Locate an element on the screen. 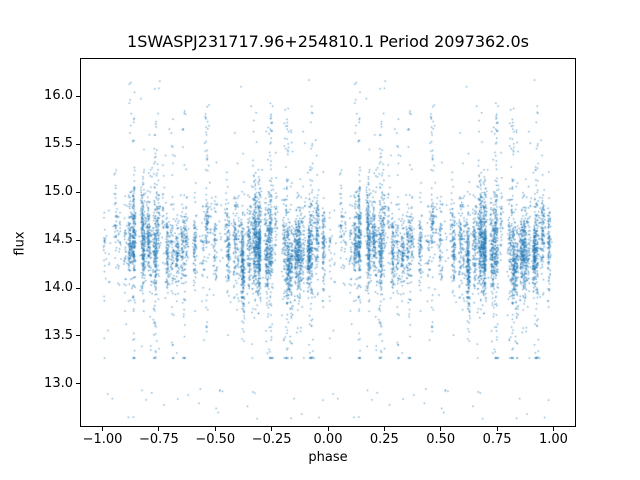 This screenshot has width=640, height=480. x-tick-label: 0.00 is located at coordinates (328, 439).